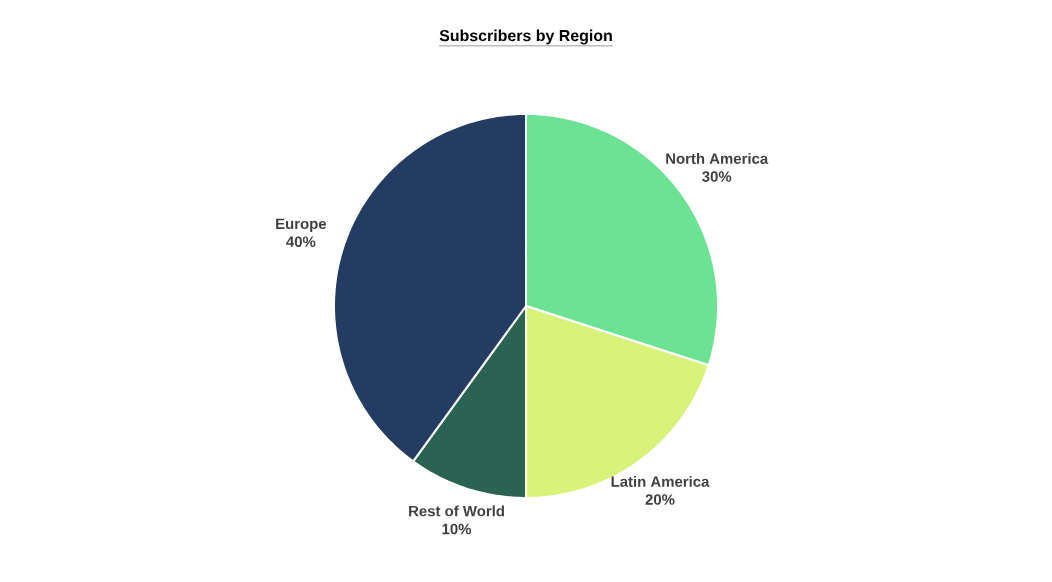  What do you see at coordinates (525, 37) in the screenshot?
I see `chart-title: Subscribers by Region` at bounding box center [525, 37].